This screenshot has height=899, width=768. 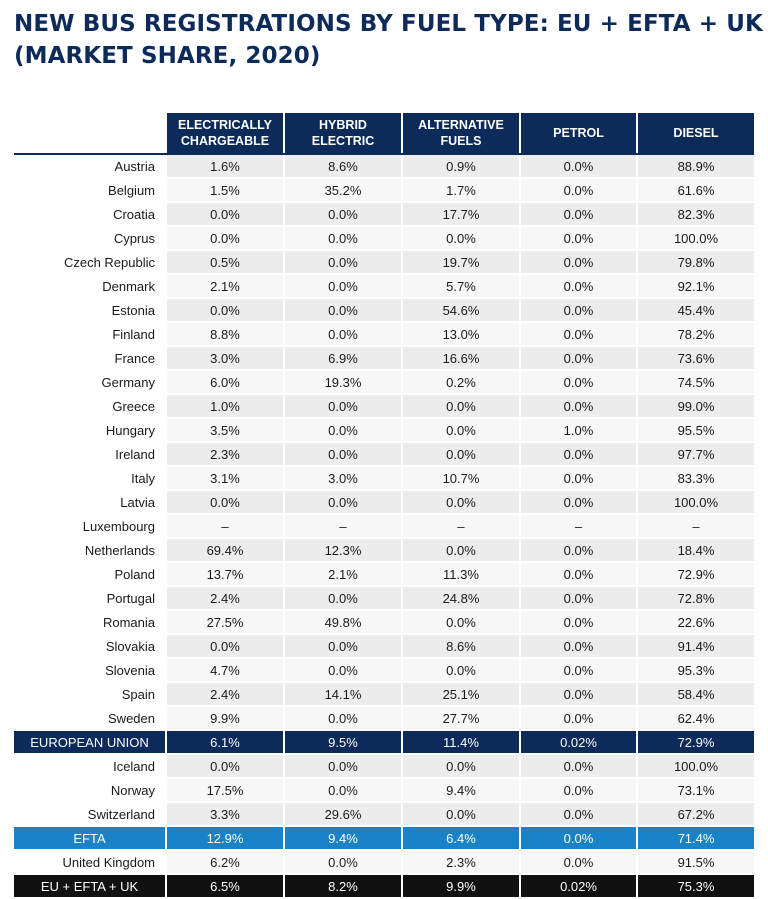 I want to click on country-cell: Portugal, so click(x=90, y=598).